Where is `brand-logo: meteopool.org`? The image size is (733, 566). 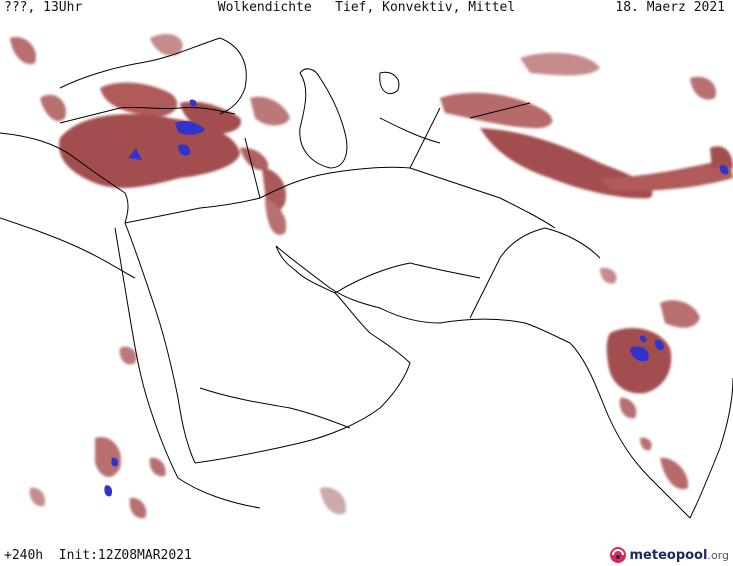
brand-logo: meteopool.org is located at coordinates (669, 555).